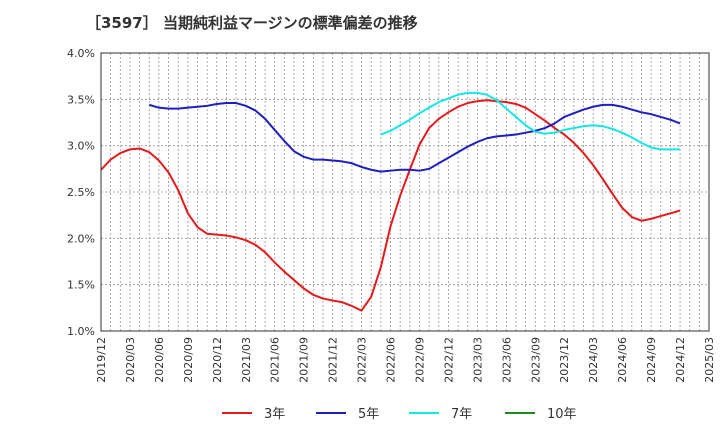  Describe the element at coordinates (333, 360) in the screenshot. I see `x-tick-label: 2021/12` at that location.